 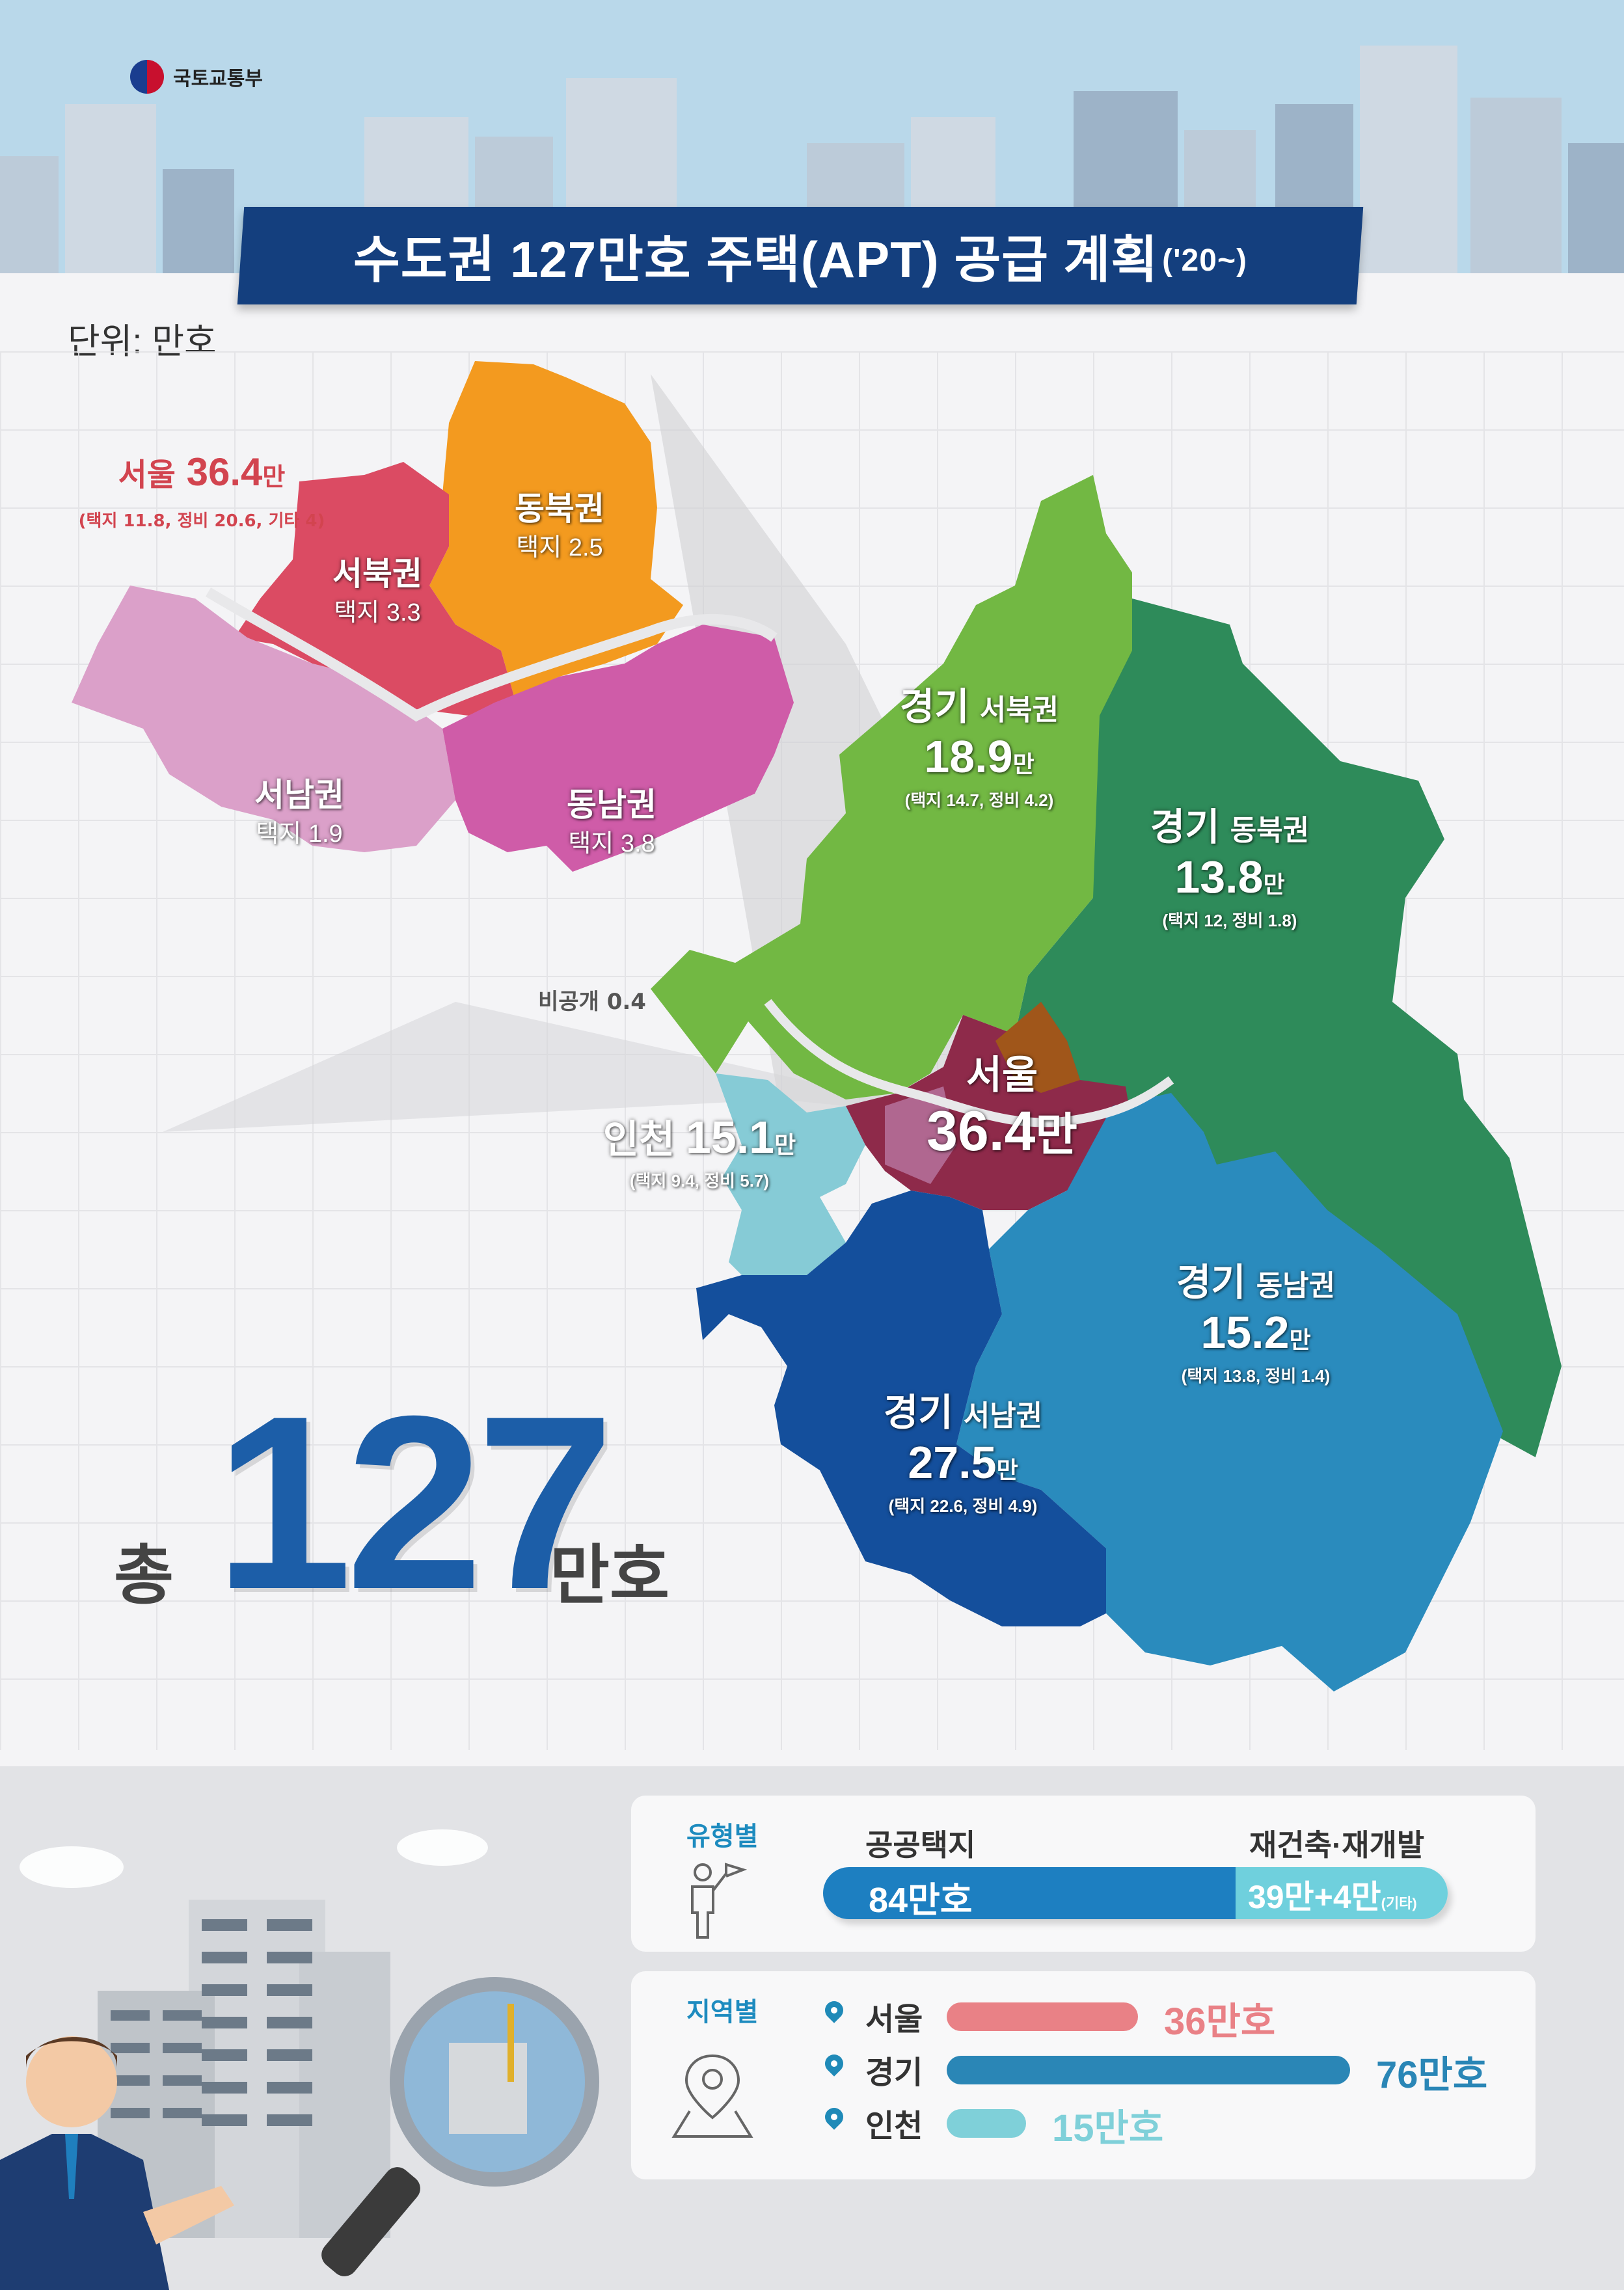 I want to click on label-incheon: 인천 15.1만 (택지 9.4, 정비 5.7), so click(x=699, y=1151).